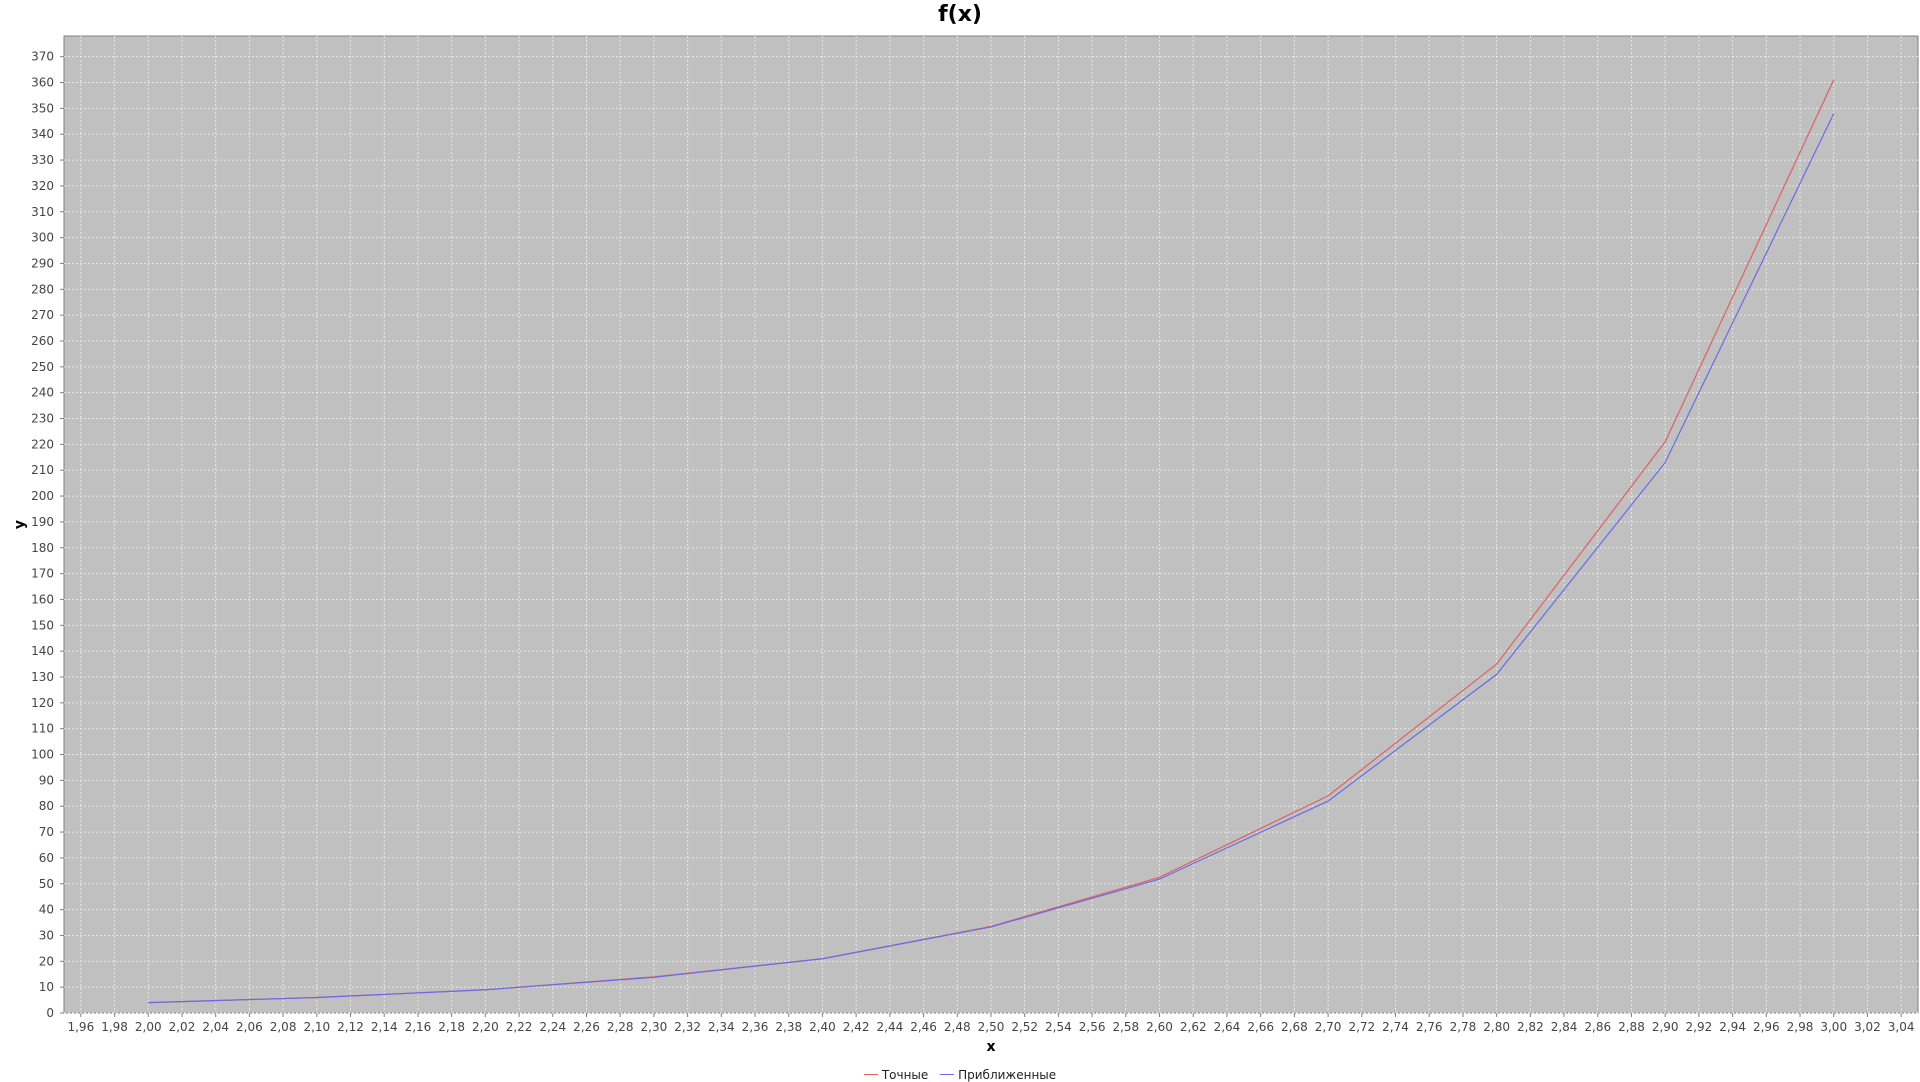 The width and height of the screenshot is (1920, 1082). I want to click on y-tick-label: 80, so click(46, 806).